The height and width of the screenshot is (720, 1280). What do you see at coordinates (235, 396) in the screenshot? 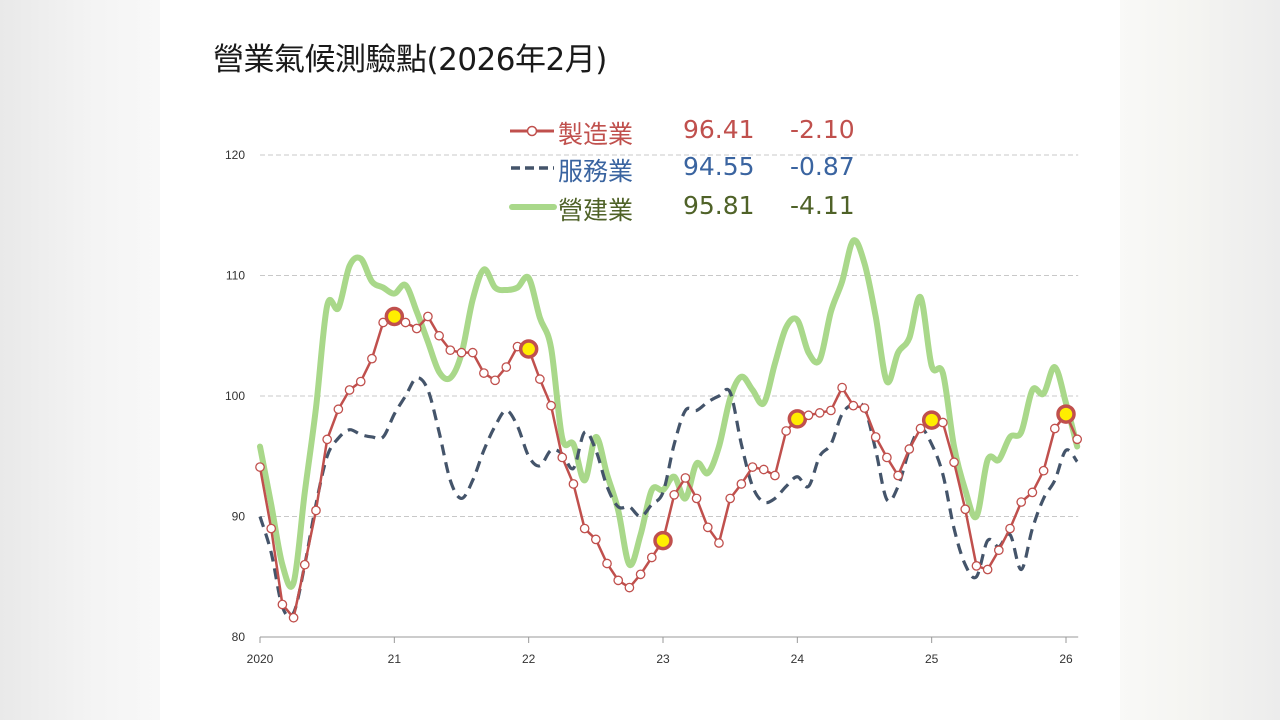
I see `y-tick-label: 100` at bounding box center [235, 396].